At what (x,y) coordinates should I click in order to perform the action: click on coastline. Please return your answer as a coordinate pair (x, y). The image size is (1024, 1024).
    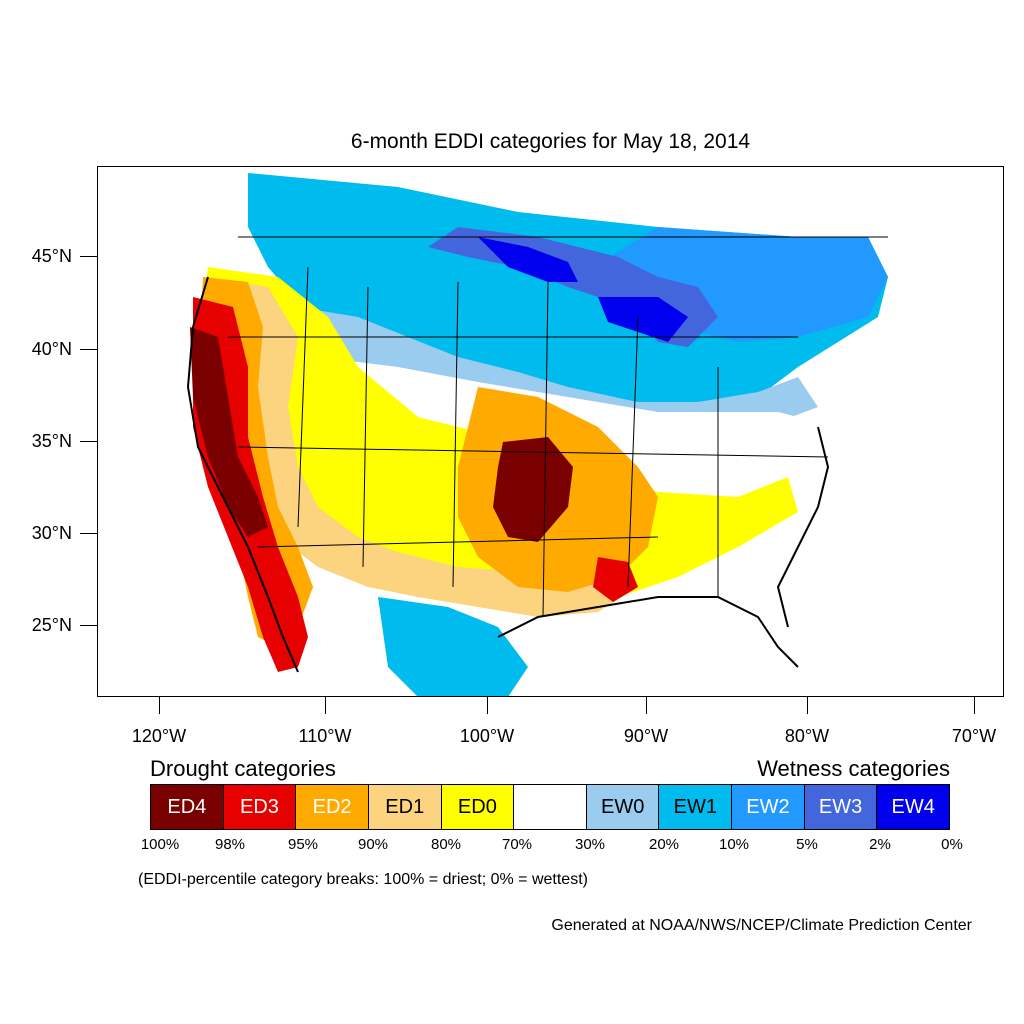
    Looking at the image, I should click on (242, 474).